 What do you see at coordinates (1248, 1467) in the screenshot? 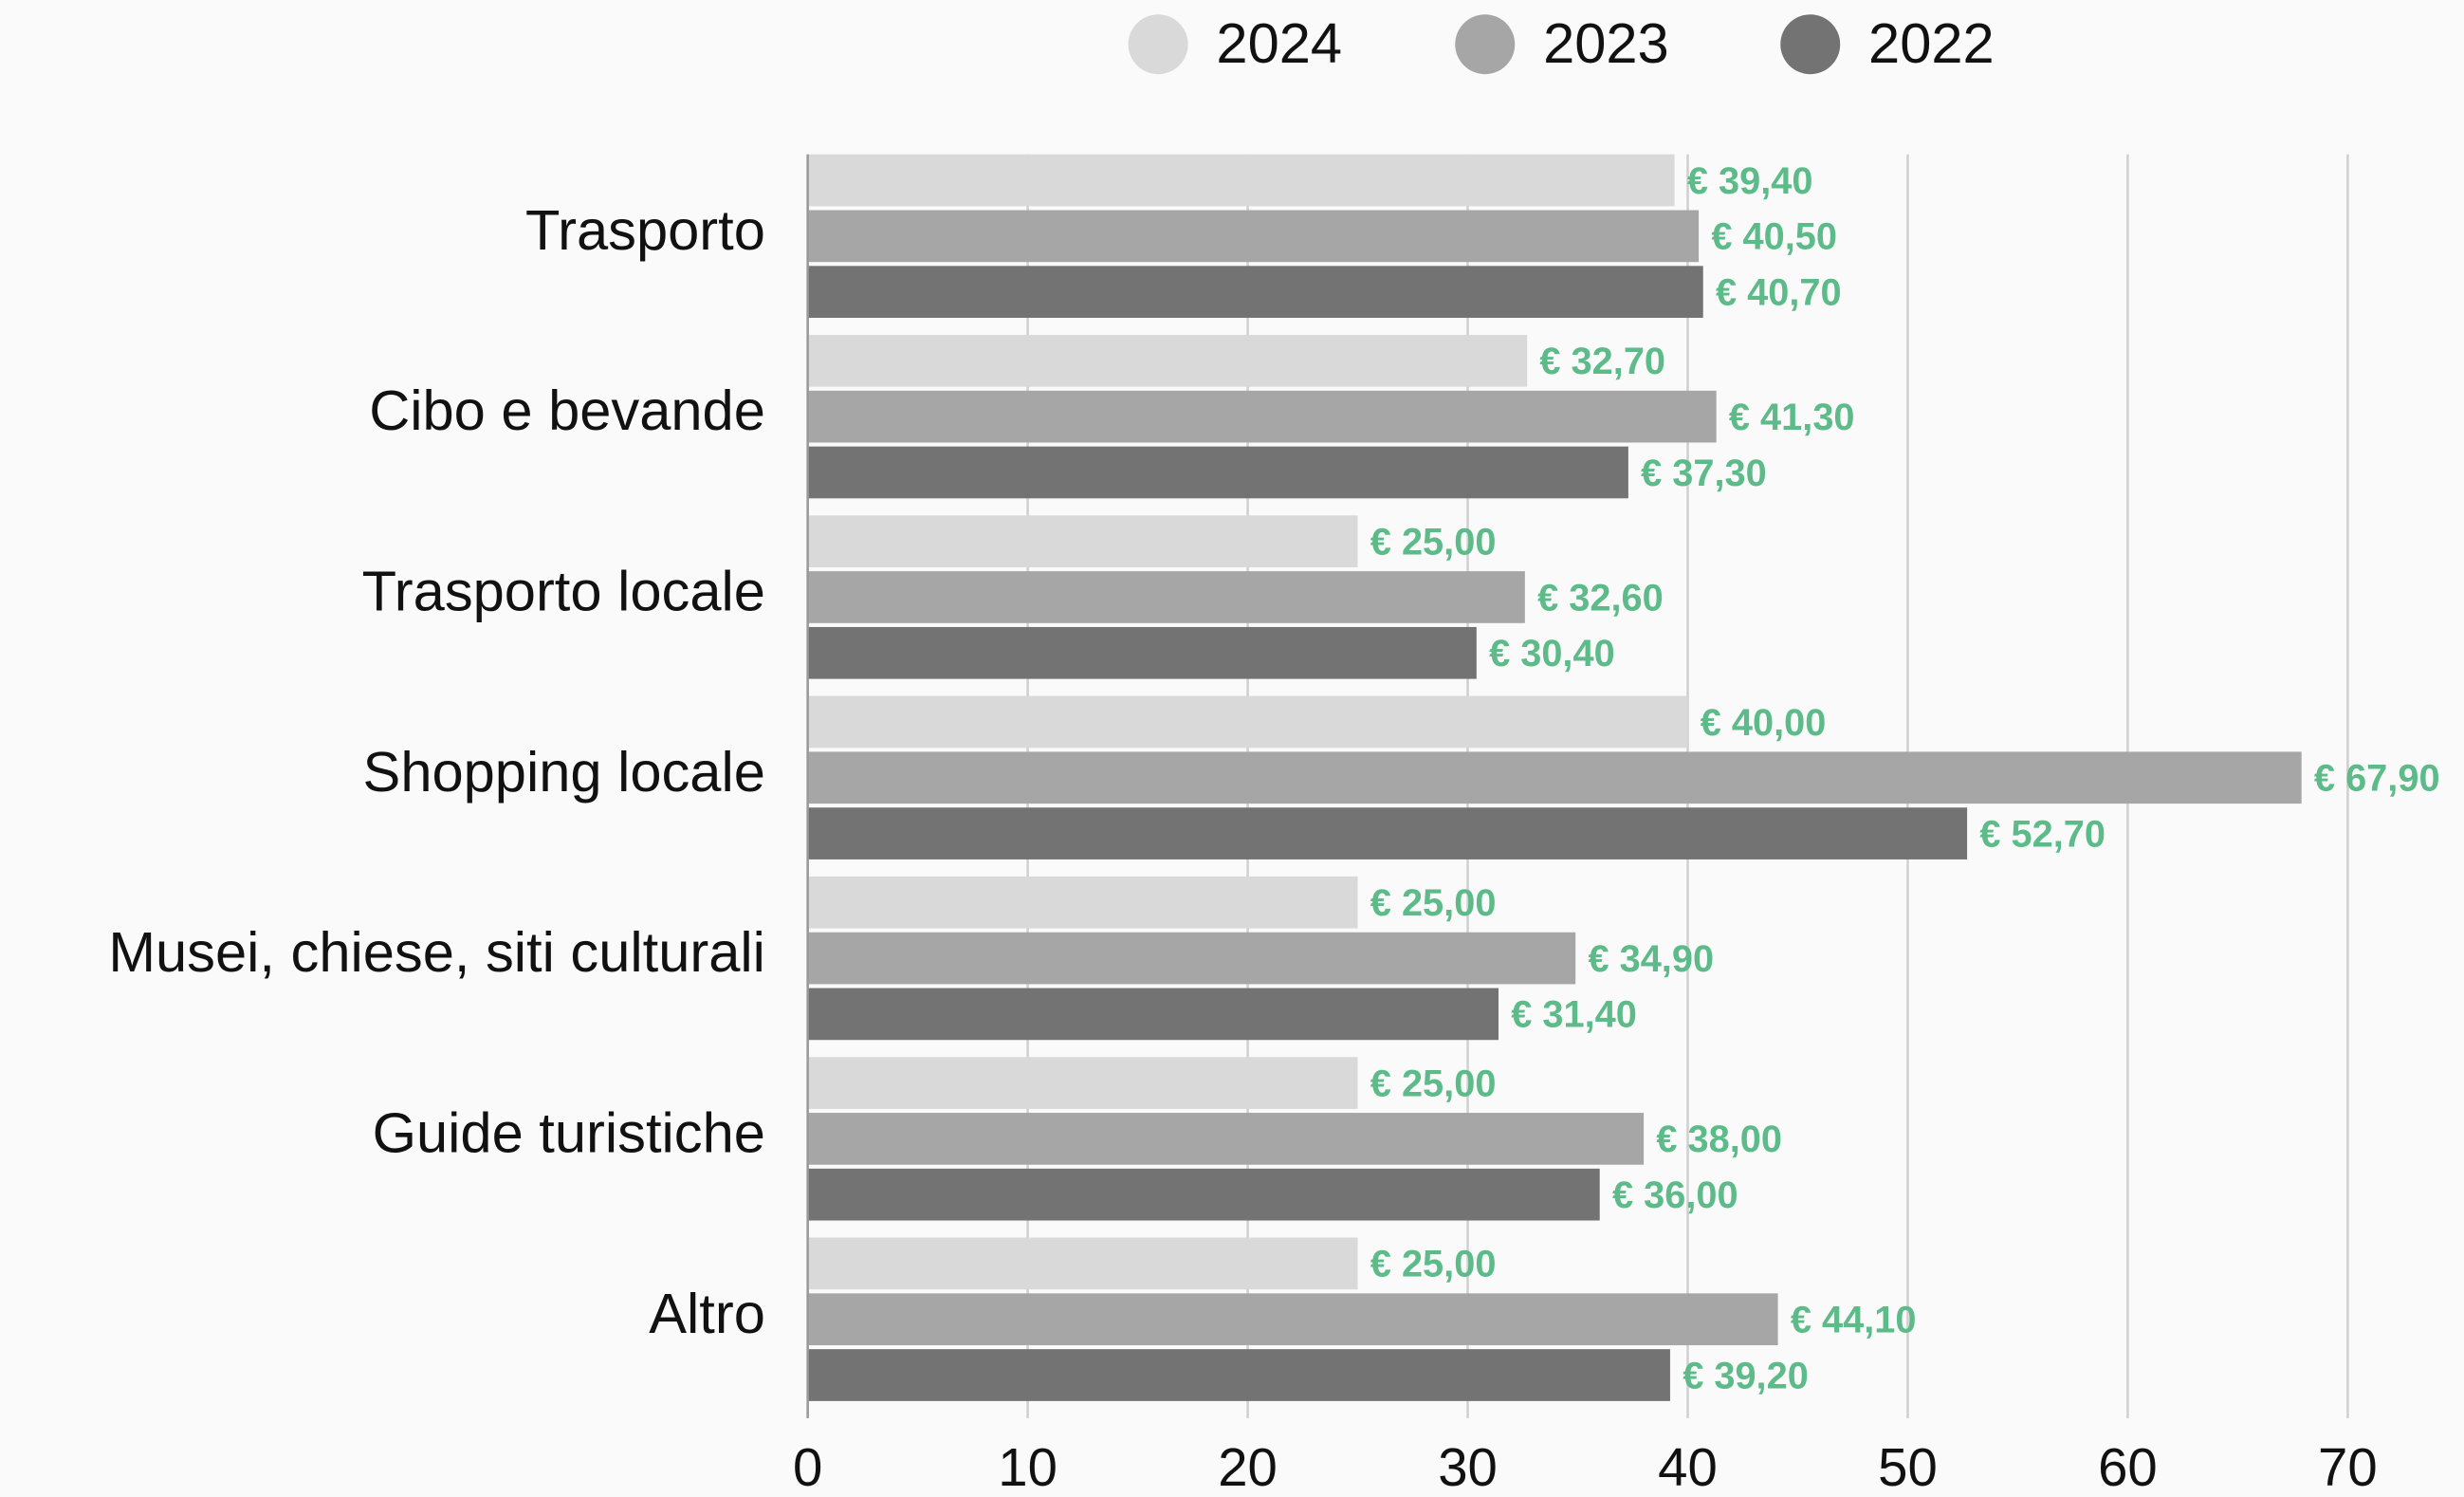
I see `x-tick-label: 20` at bounding box center [1248, 1467].